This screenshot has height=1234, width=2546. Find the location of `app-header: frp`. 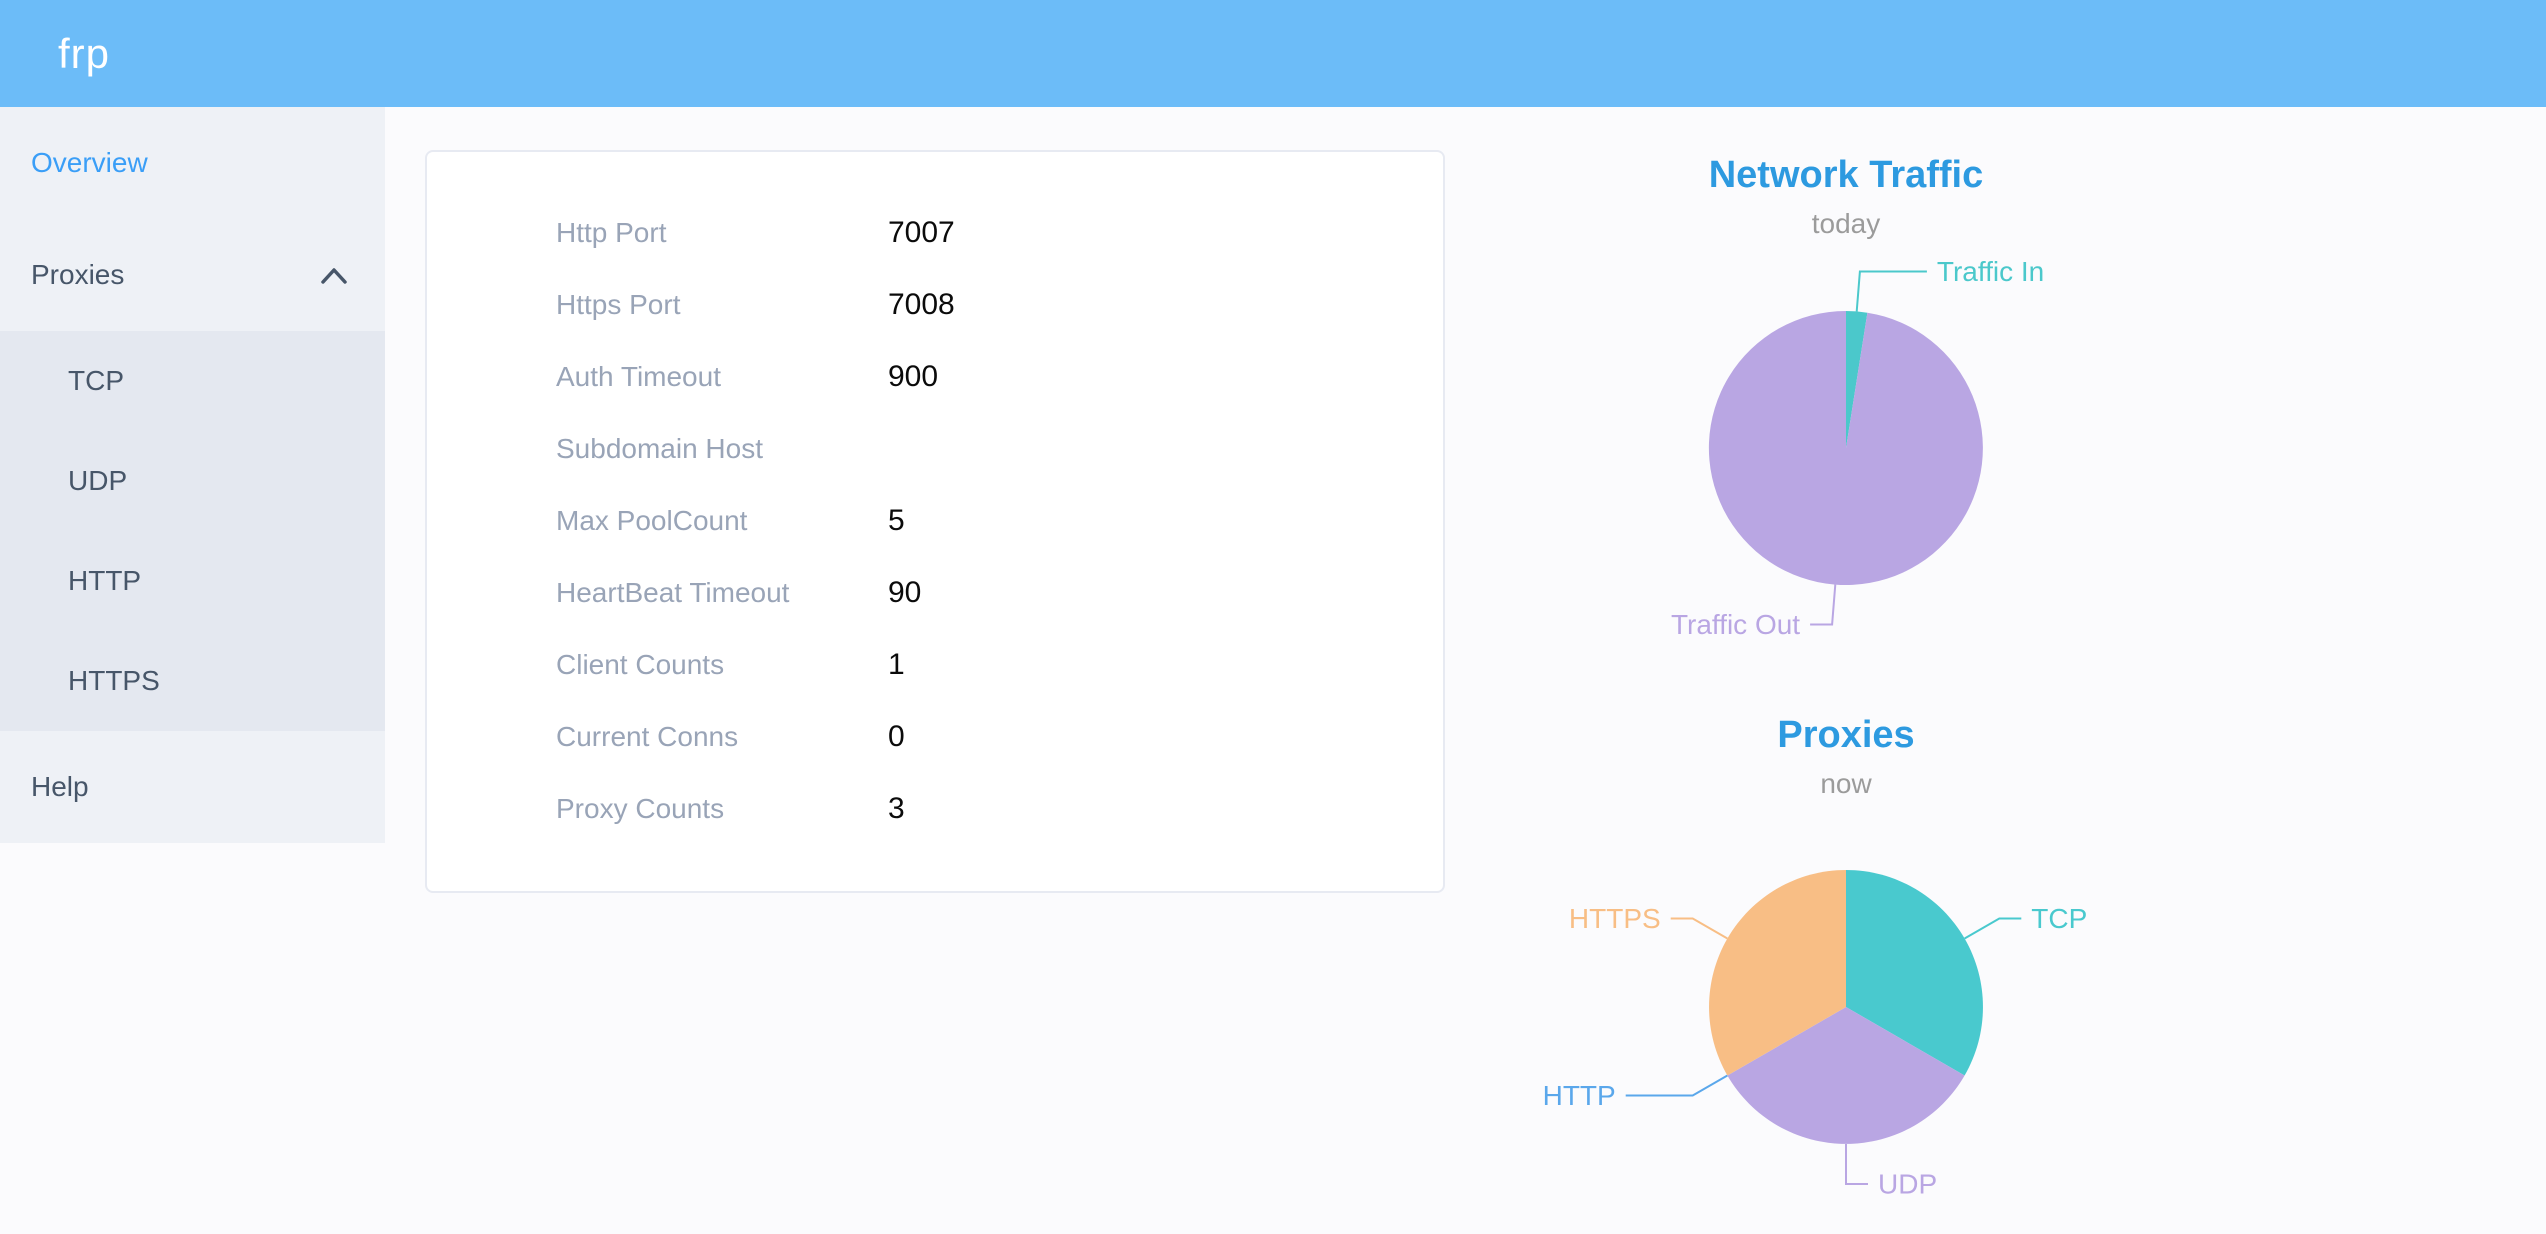

app-header: frp is located at coordinates (1273, 53).